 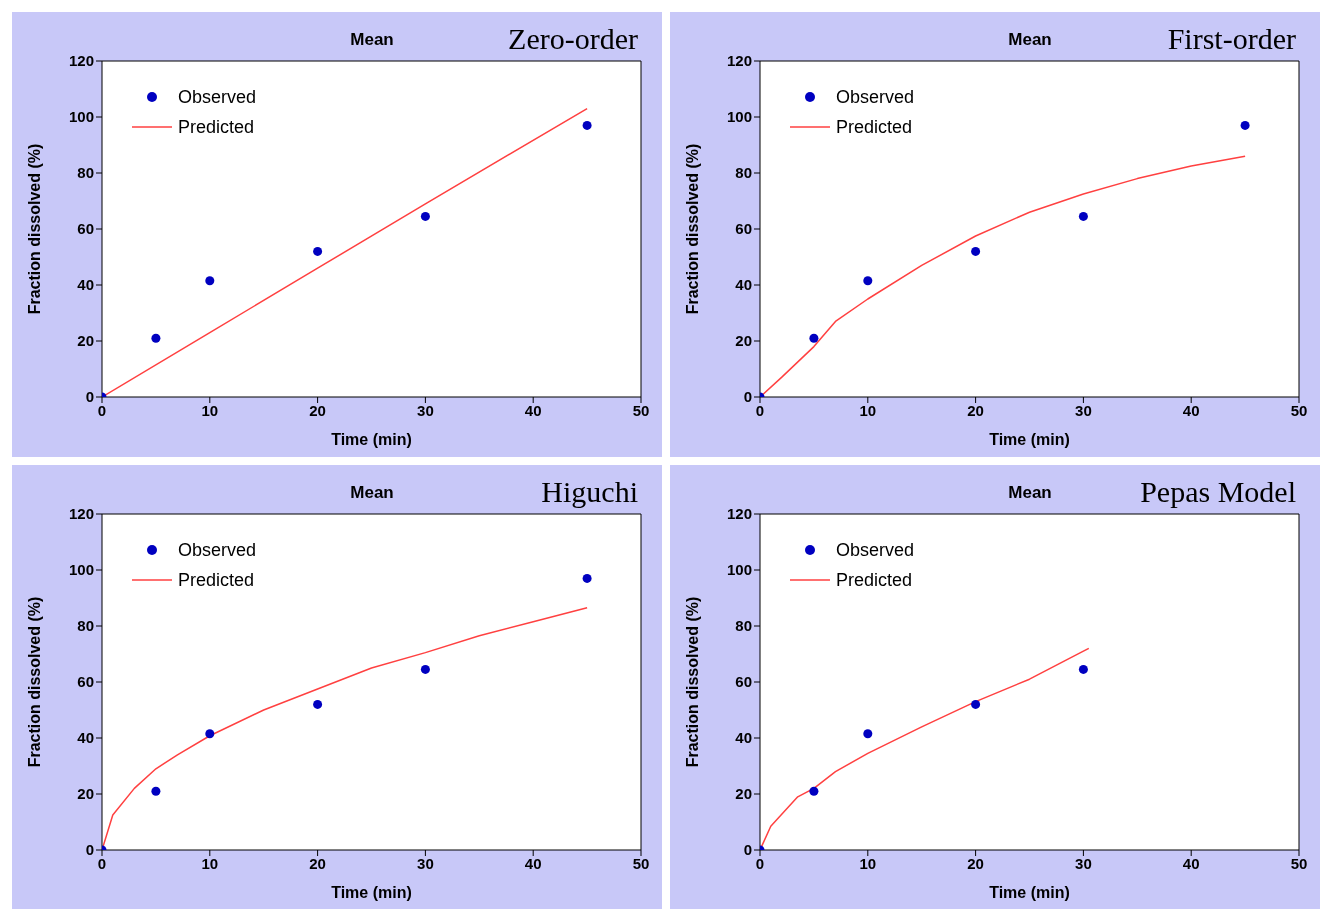 What do you see at coordinates (1003, 276) in the screenshot?
I see `line-series` at bounding box center [1003, 276].